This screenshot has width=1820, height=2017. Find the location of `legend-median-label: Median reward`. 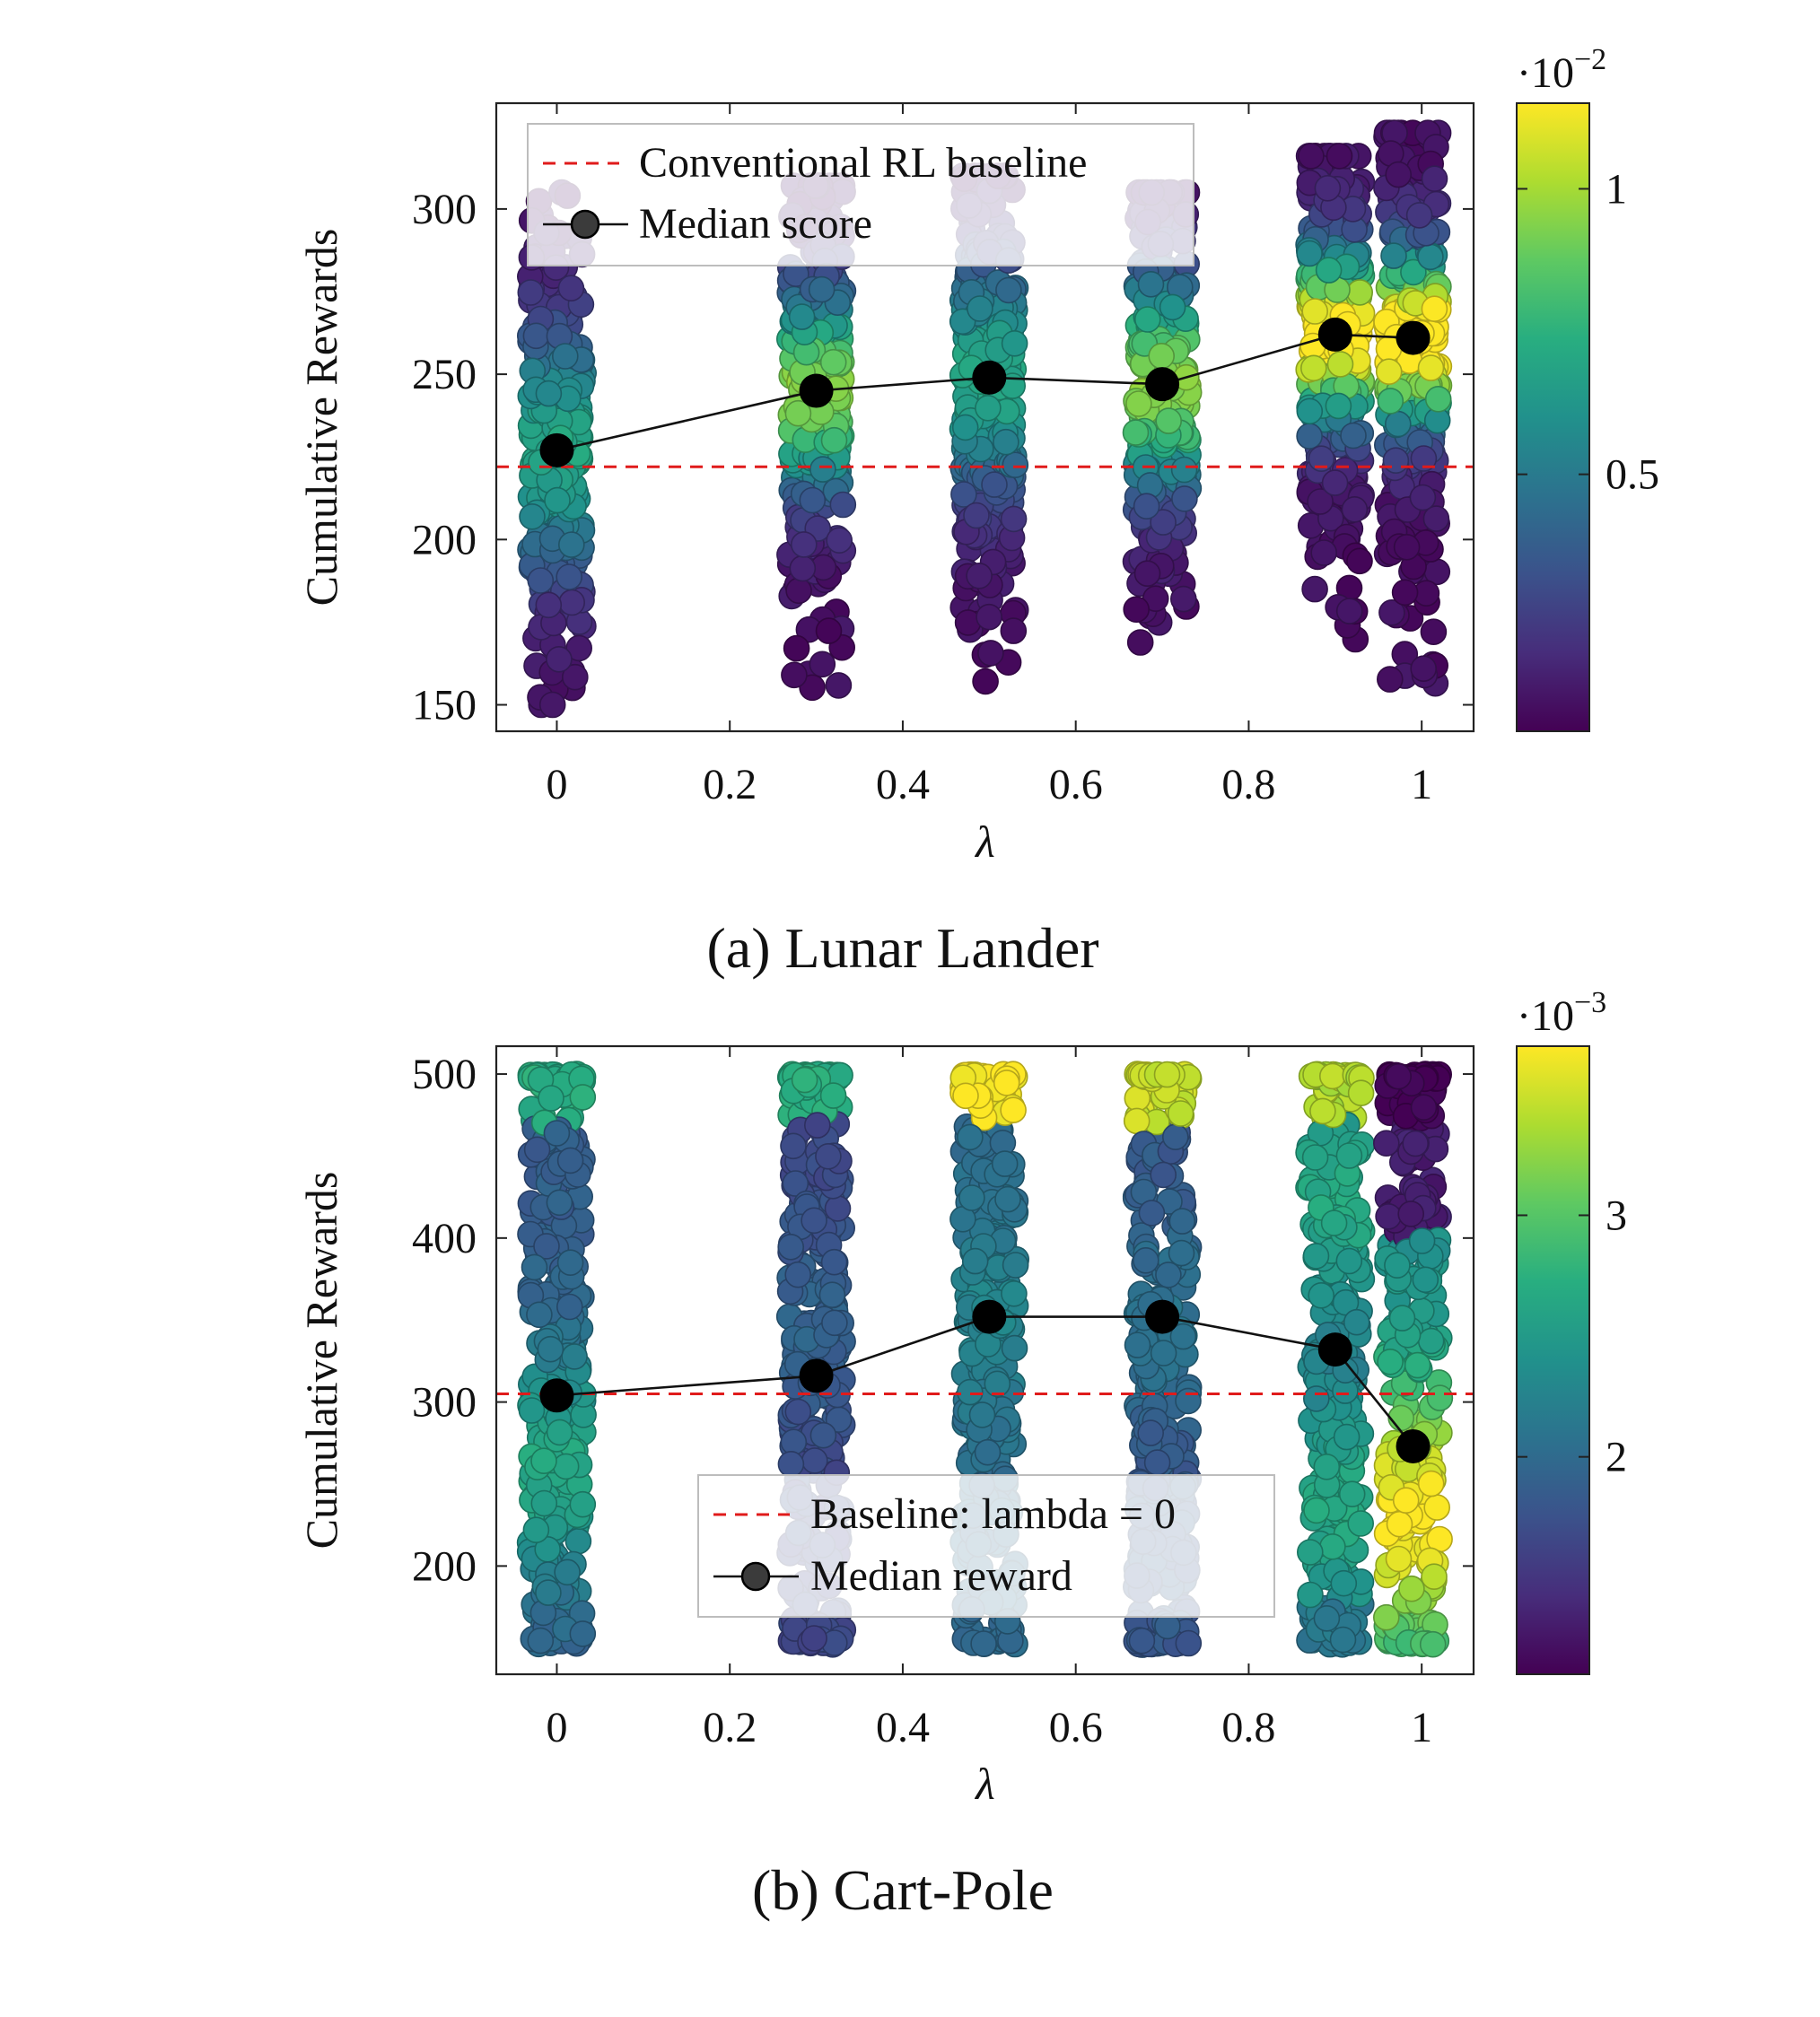

legend-median-label: Median reward is located at coordinates (941, 1576).